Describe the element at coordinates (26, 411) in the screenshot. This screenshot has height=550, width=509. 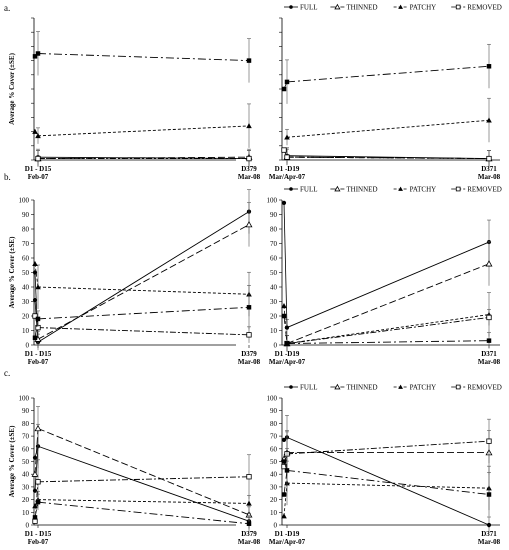
I see `y-tick-label: 90` at that location.